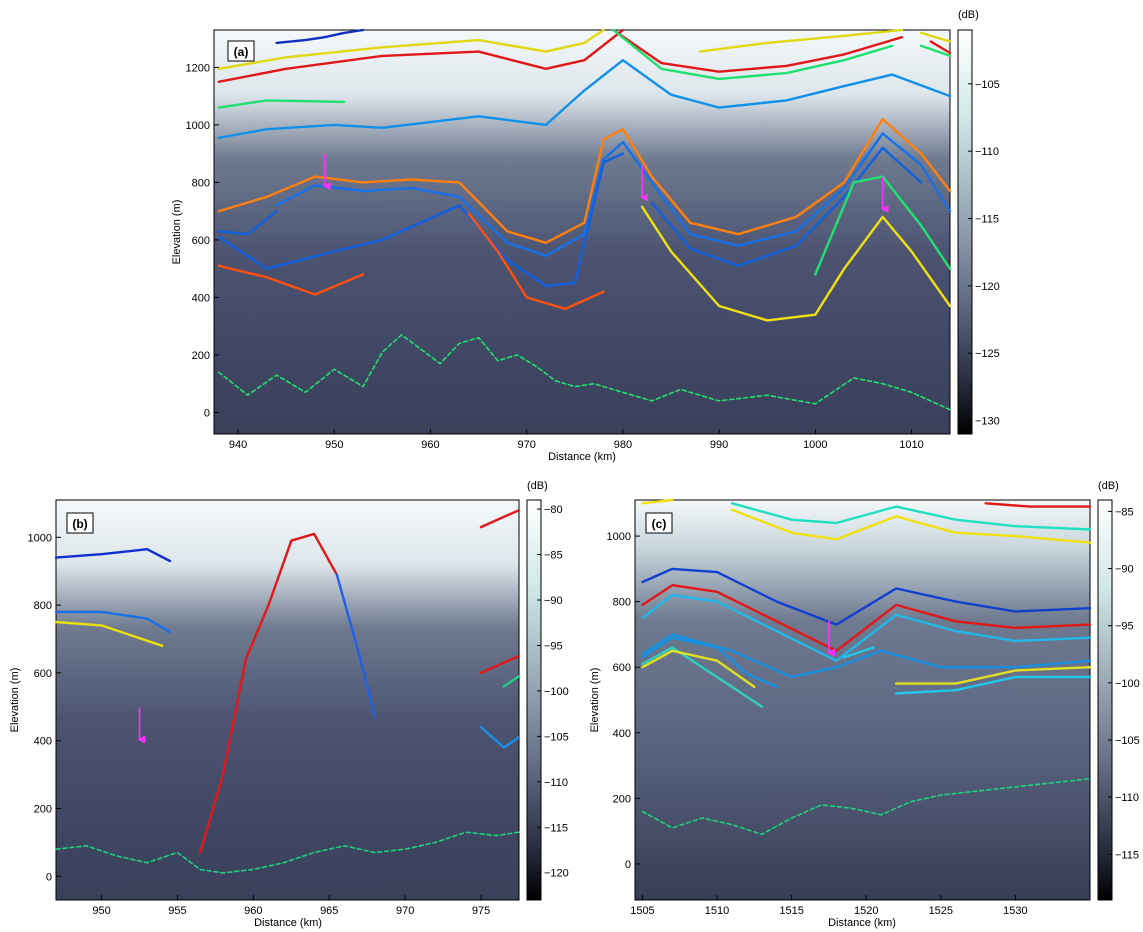 The height and width of the screenshot is (932, 1143). Describe the element at coordinates (553, 601) in the screenshot. I see `panel-b-cbar-tick-label-2: −90` at that location.